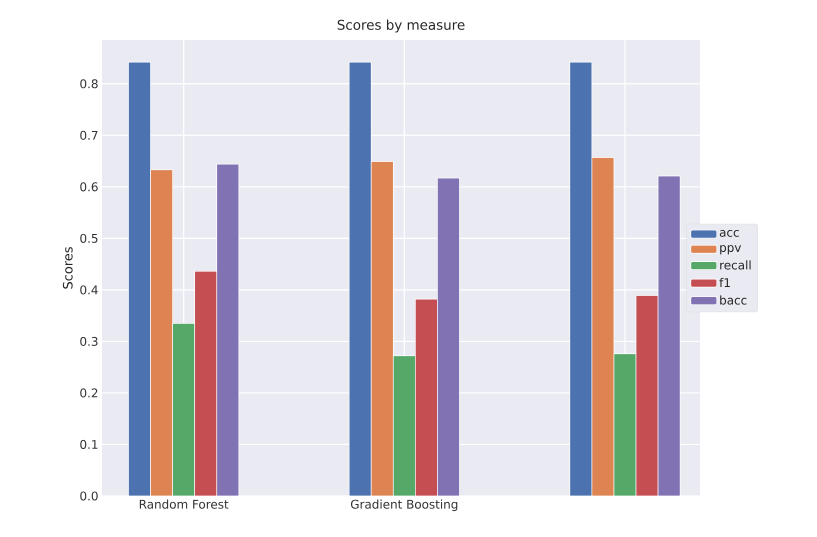  Describe the element at coordinates (89, 393) in the screenshot. I see `y-tick-label: 0.2` at that location.